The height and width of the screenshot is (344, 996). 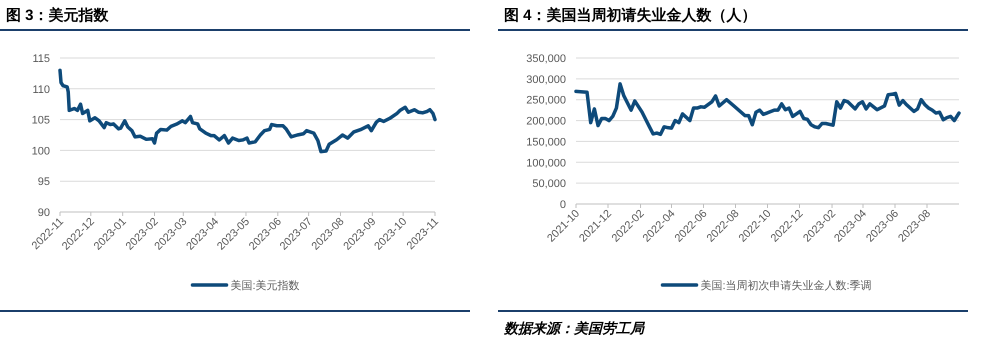 What do you see at coordinates (41, 59) in the screenshot?
I see `y-tick-label: 115` at bounding box center [41, 59].